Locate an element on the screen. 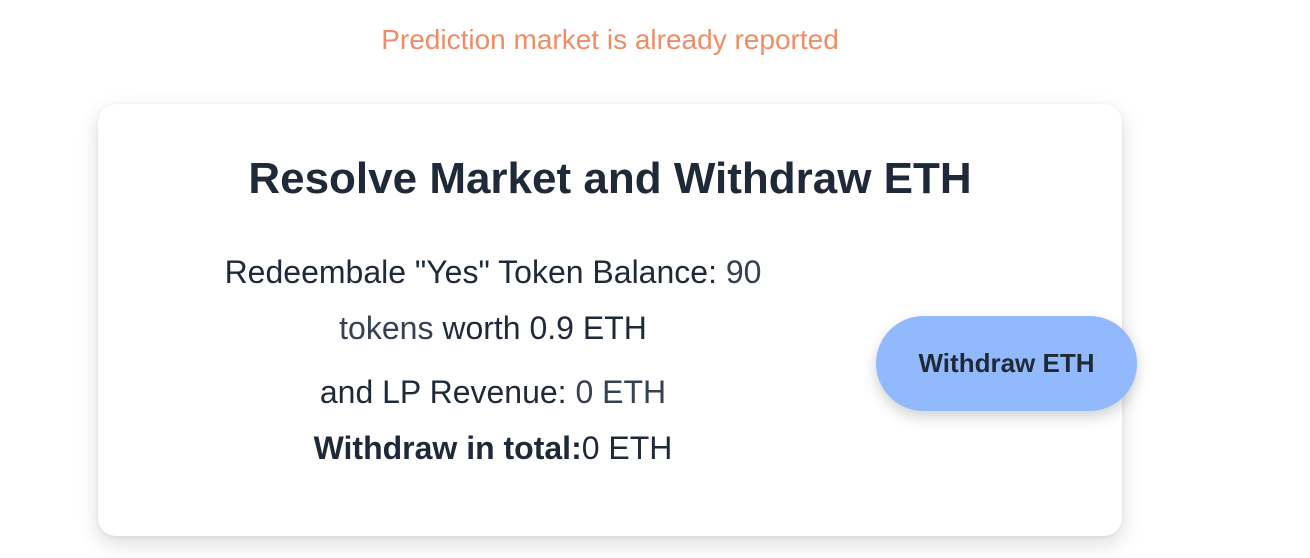 This screenshot has width=1310, height=558. card-title: Resolve Market and Withdraw ETH is located at coordinates (610, 178).